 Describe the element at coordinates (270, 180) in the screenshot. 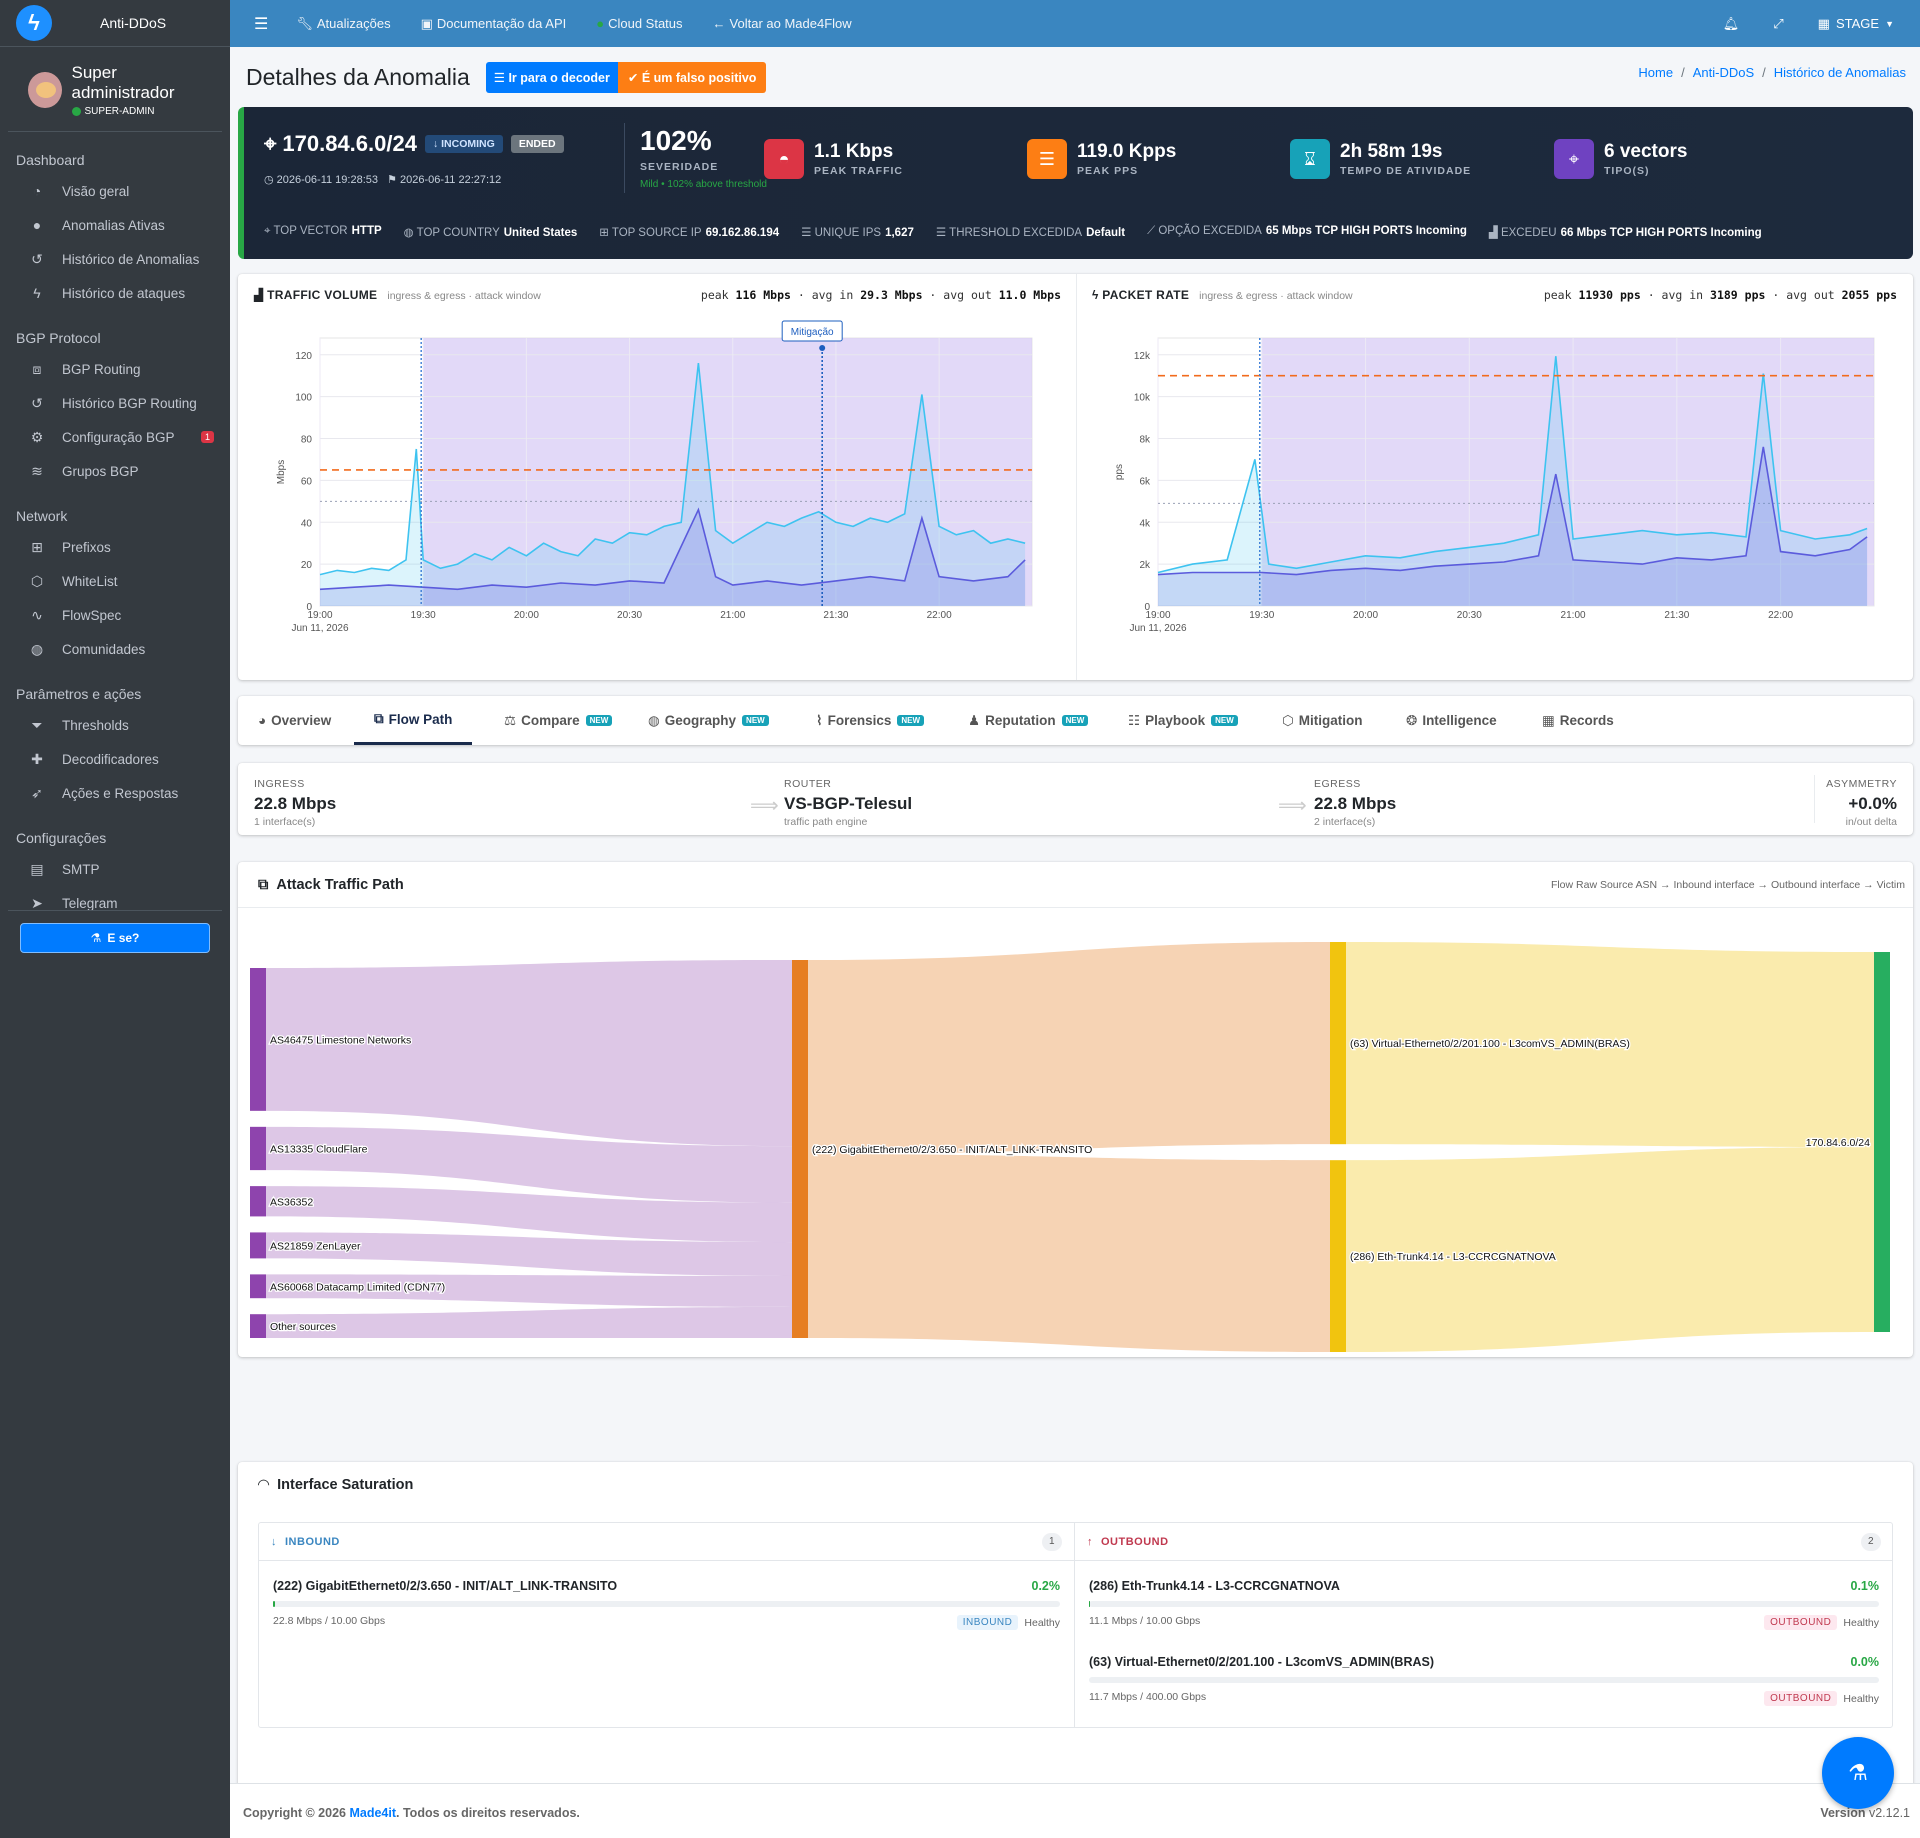

I see `clock-icon: ◷` at that location.